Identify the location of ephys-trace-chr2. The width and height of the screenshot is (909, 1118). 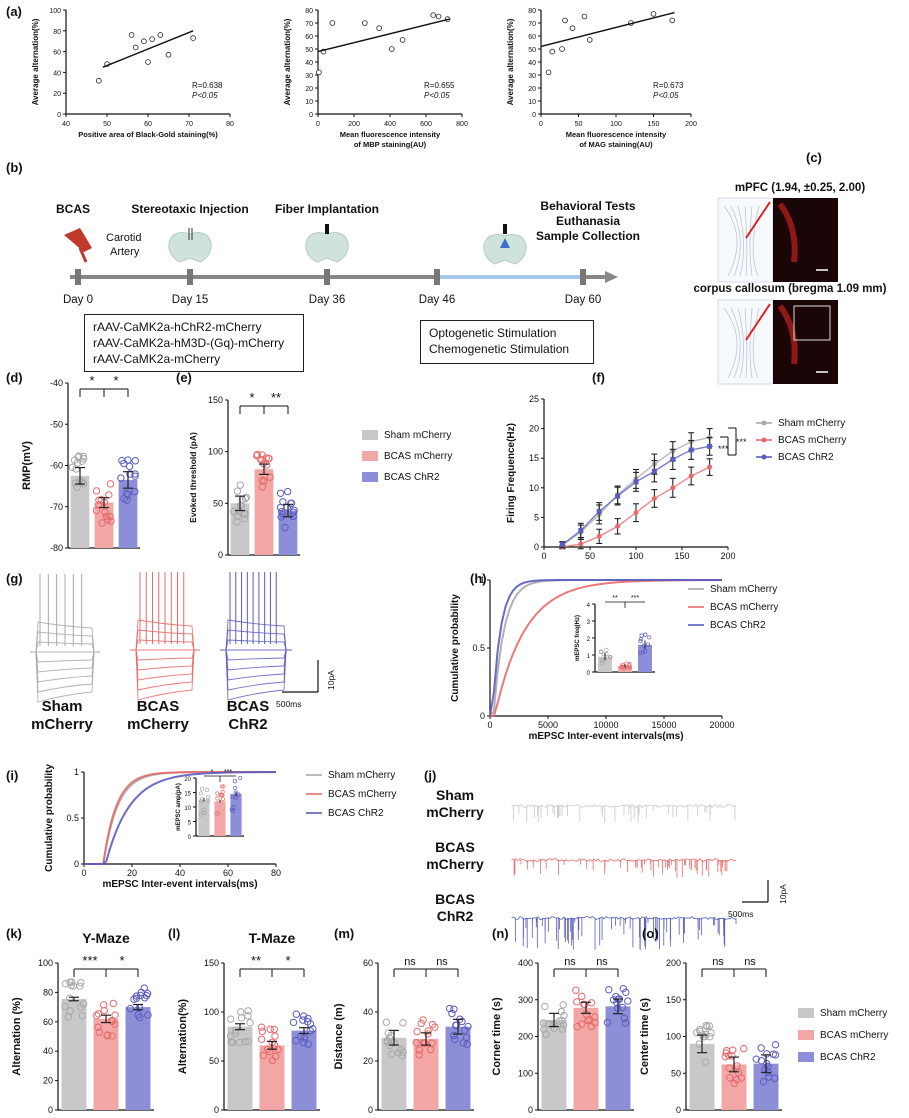
(256, 675).